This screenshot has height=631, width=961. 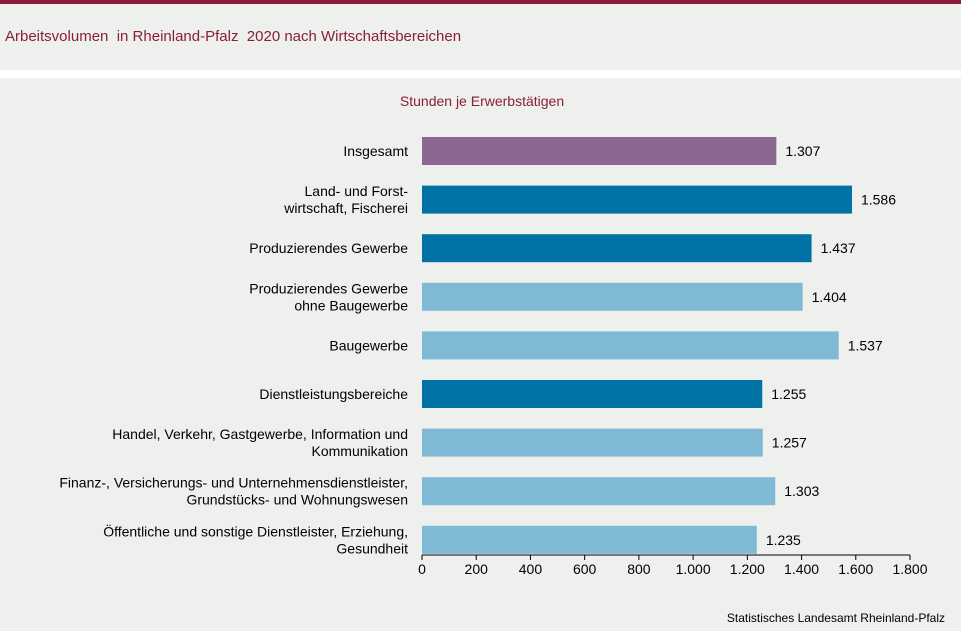 What do you see at coordinates (480, 2) in the screenshot?
I see `top-accent-bar` at bounding box center [480, 2].